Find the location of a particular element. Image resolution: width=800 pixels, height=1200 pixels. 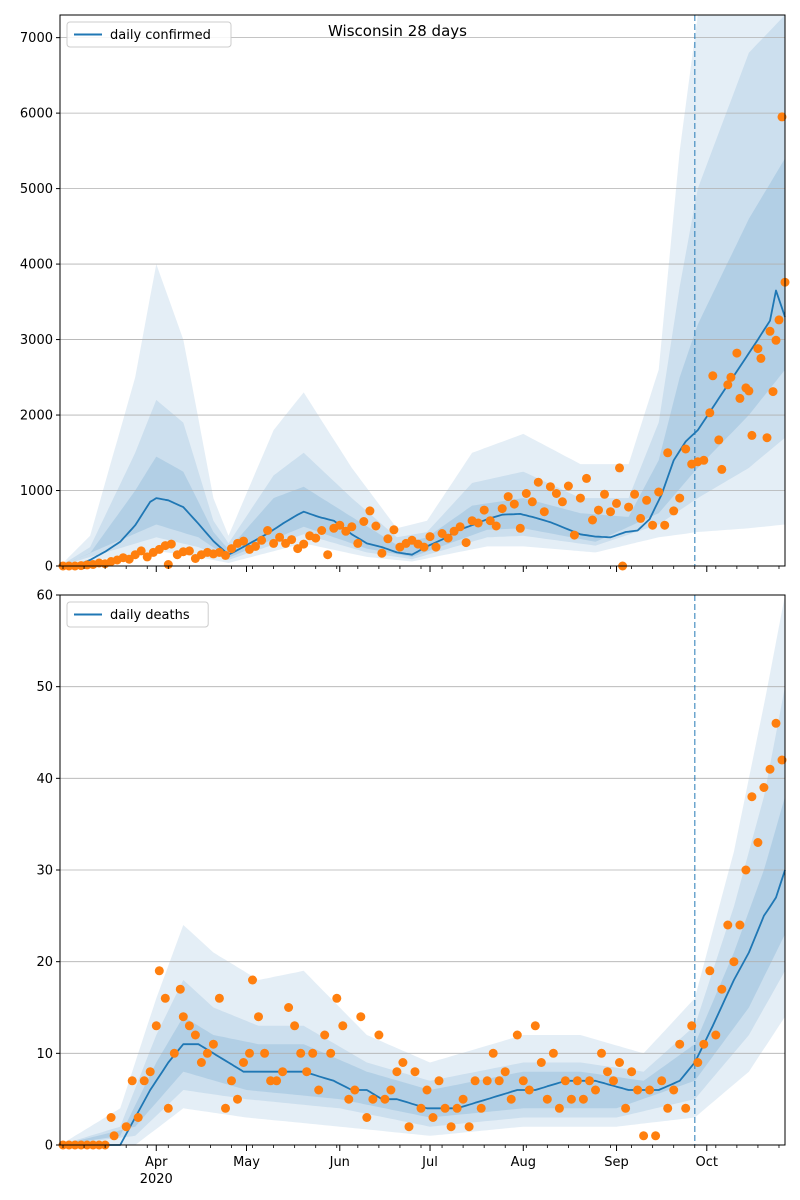

confirmed-y-tick-label: 4000 is located at coordinates (36, 265).